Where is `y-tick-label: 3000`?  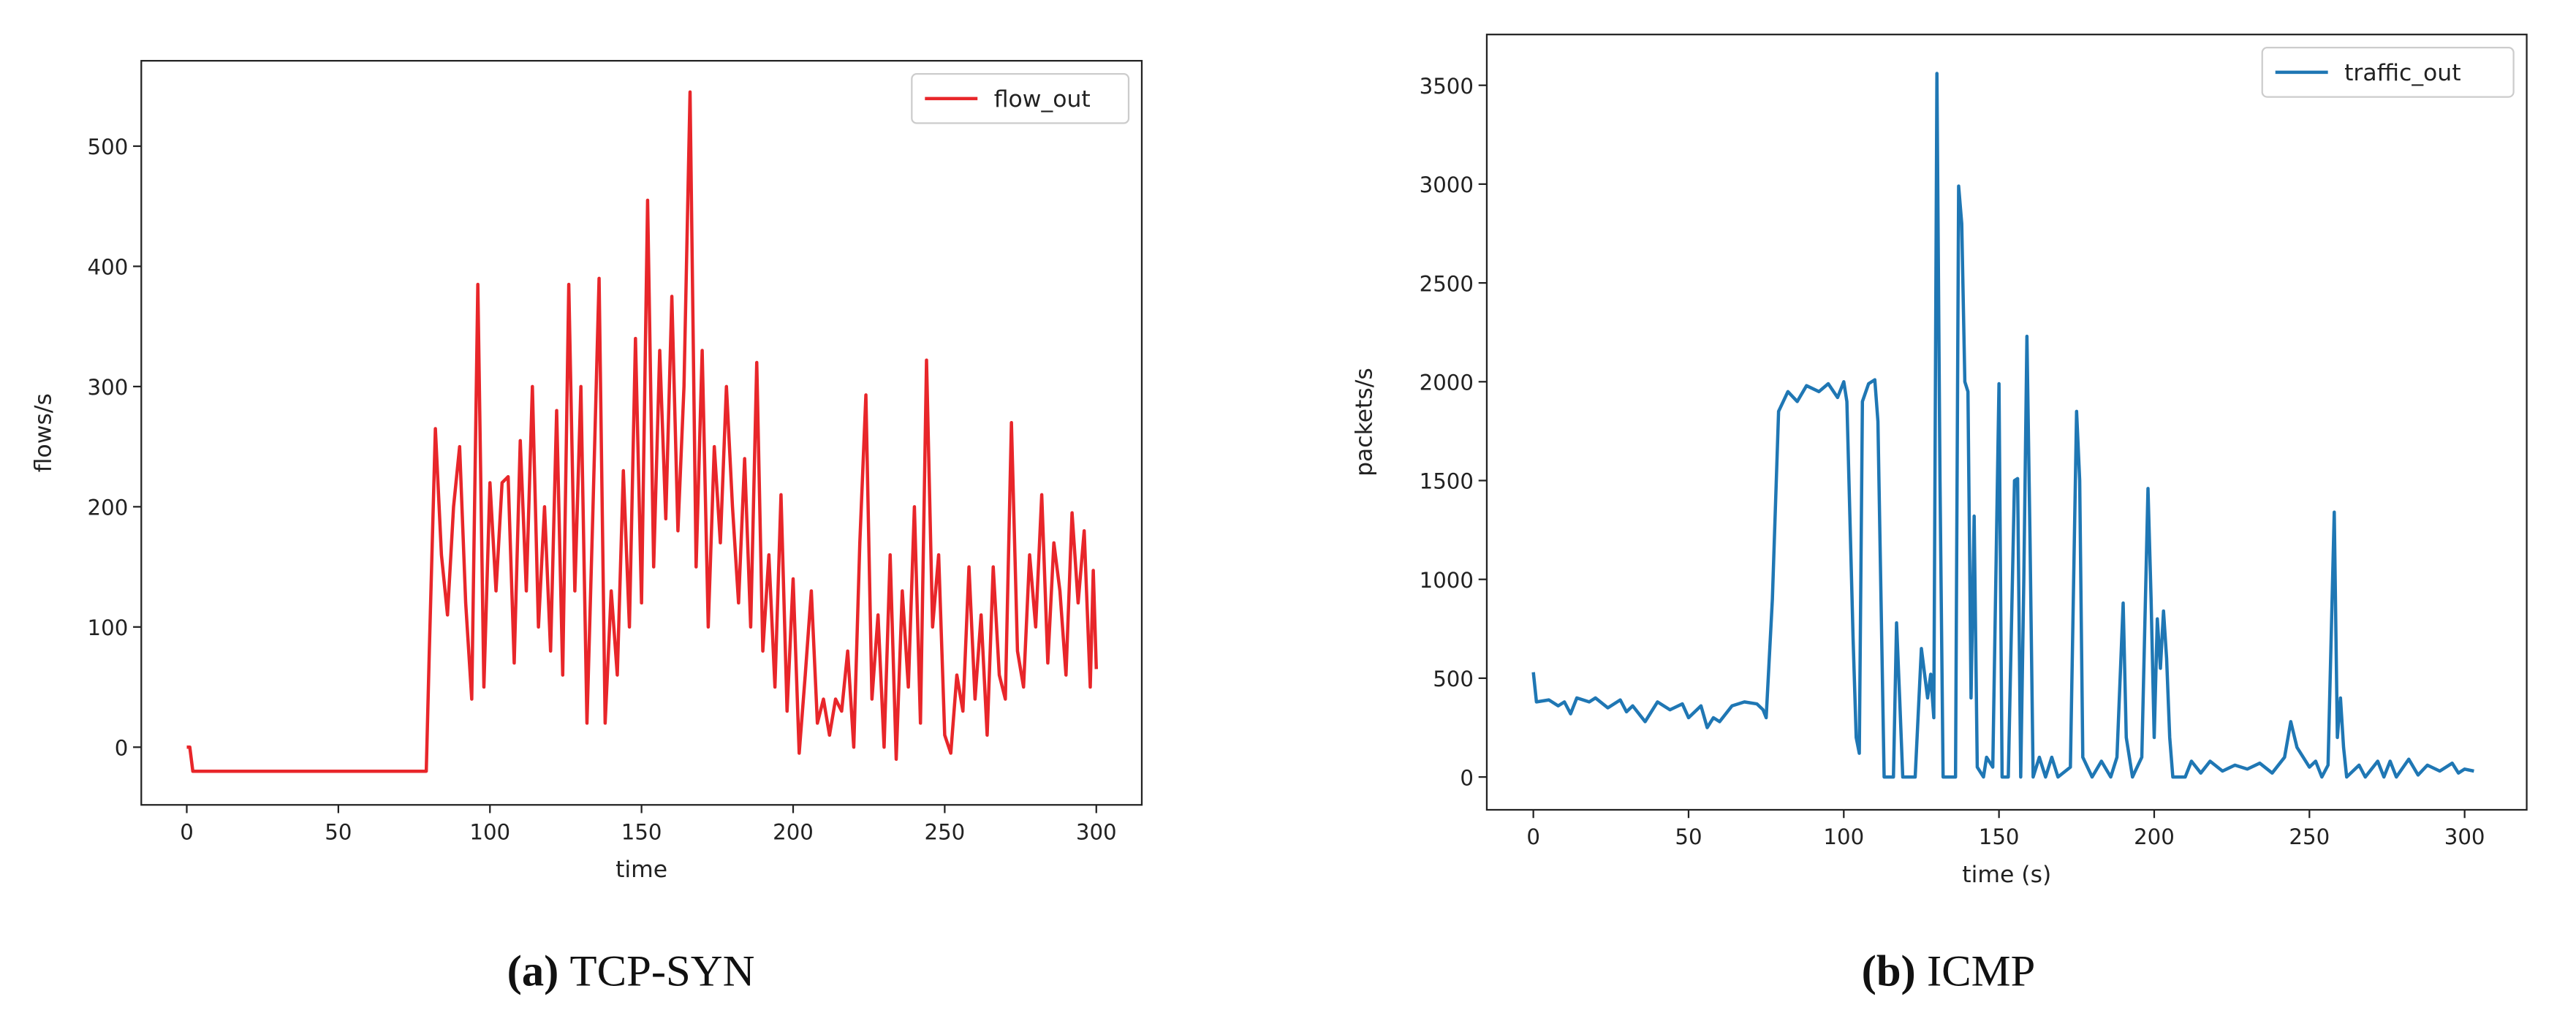
y-tick-label: 3000 is located at coordinates (1447, 184).